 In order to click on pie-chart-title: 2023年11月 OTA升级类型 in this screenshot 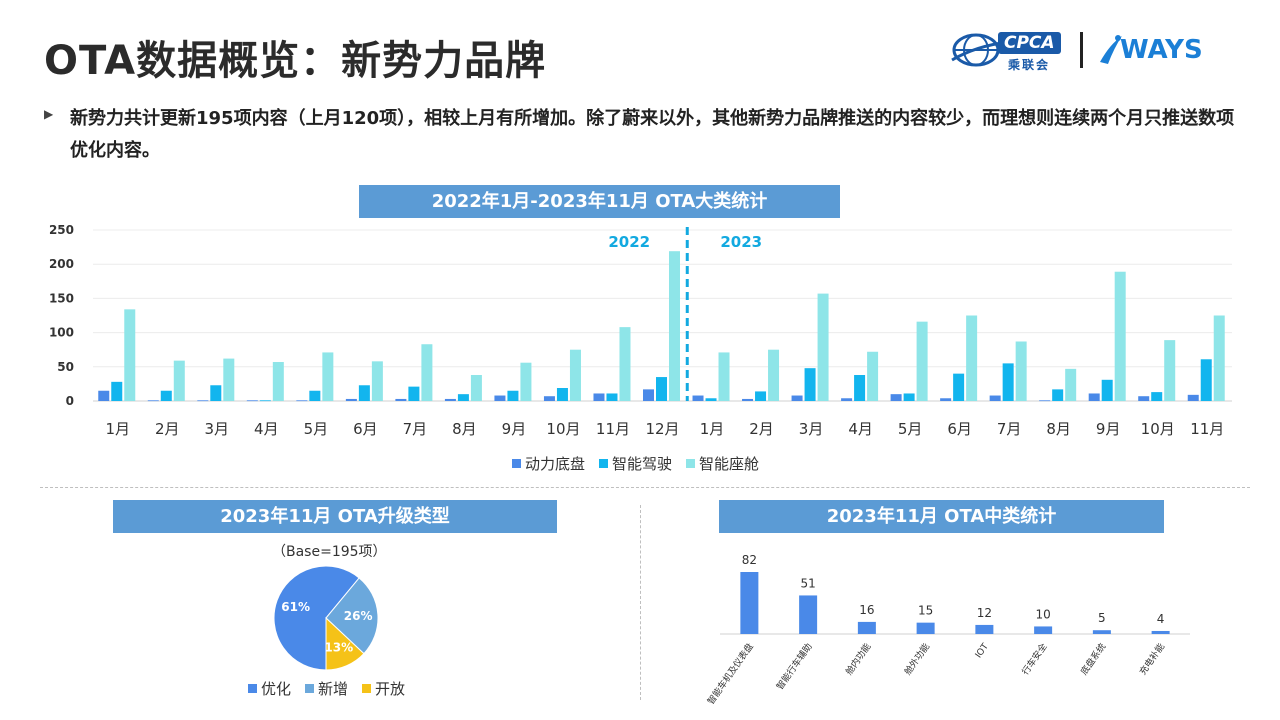, I will do `click(335, 516)`.